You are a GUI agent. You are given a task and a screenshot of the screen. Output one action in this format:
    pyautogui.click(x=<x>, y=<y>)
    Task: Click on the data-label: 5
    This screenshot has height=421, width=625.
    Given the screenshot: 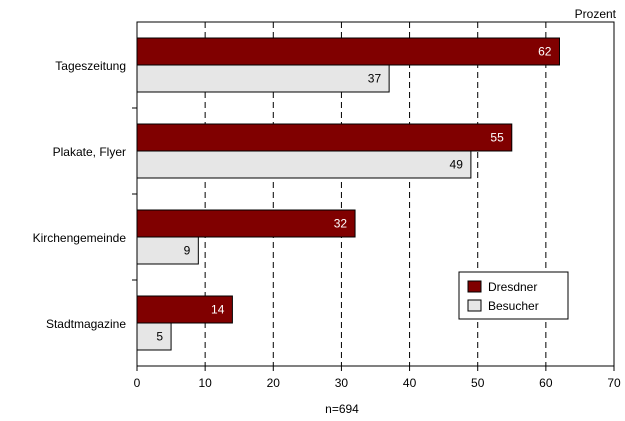 What is the action you would take?
    pyautogui.click(x=159, y=337)
    